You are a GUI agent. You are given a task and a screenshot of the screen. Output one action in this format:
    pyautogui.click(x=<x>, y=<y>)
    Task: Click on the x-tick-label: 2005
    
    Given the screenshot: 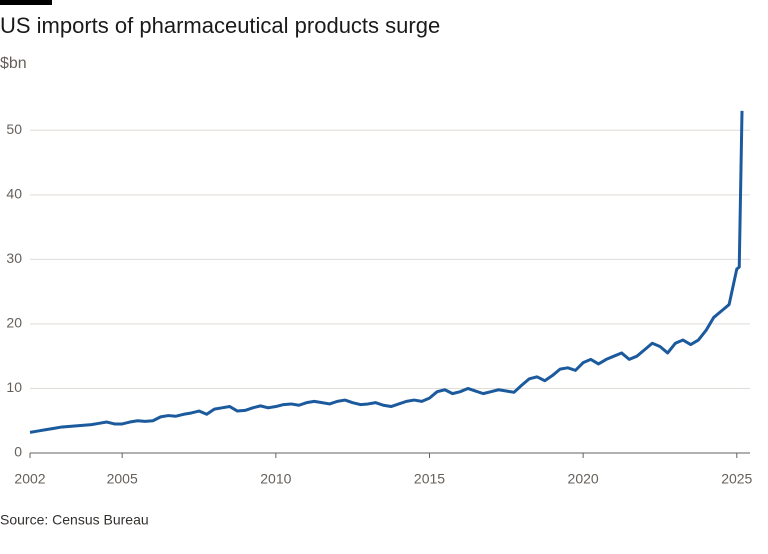 What is the action you would take?
    pyautogui.click(x=122, y=479)
    